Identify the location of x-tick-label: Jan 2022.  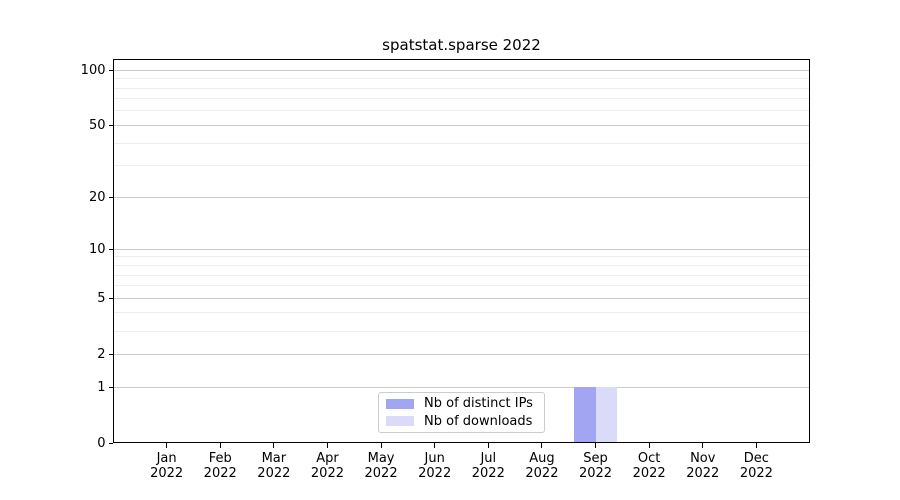
(167, 466).